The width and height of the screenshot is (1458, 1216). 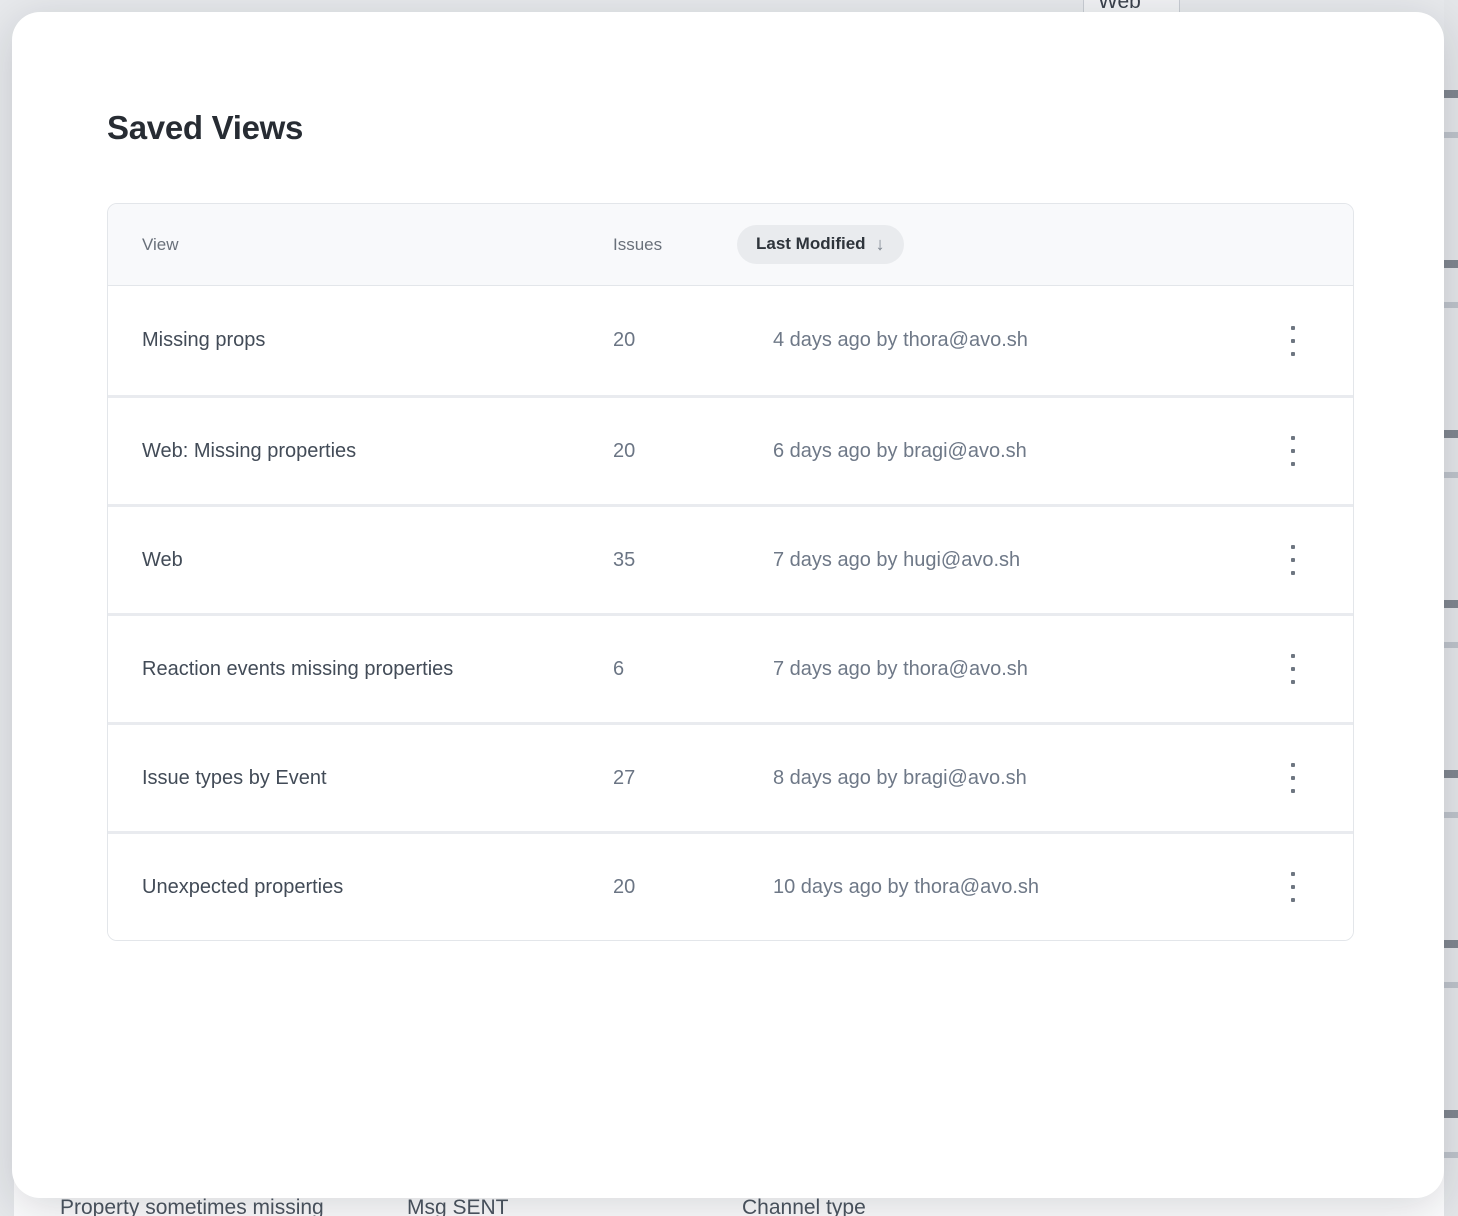 What do you see at coordinates (619, 668) in the screenshot?
I see `issues-count: 6` at bounding box center [619, 668].